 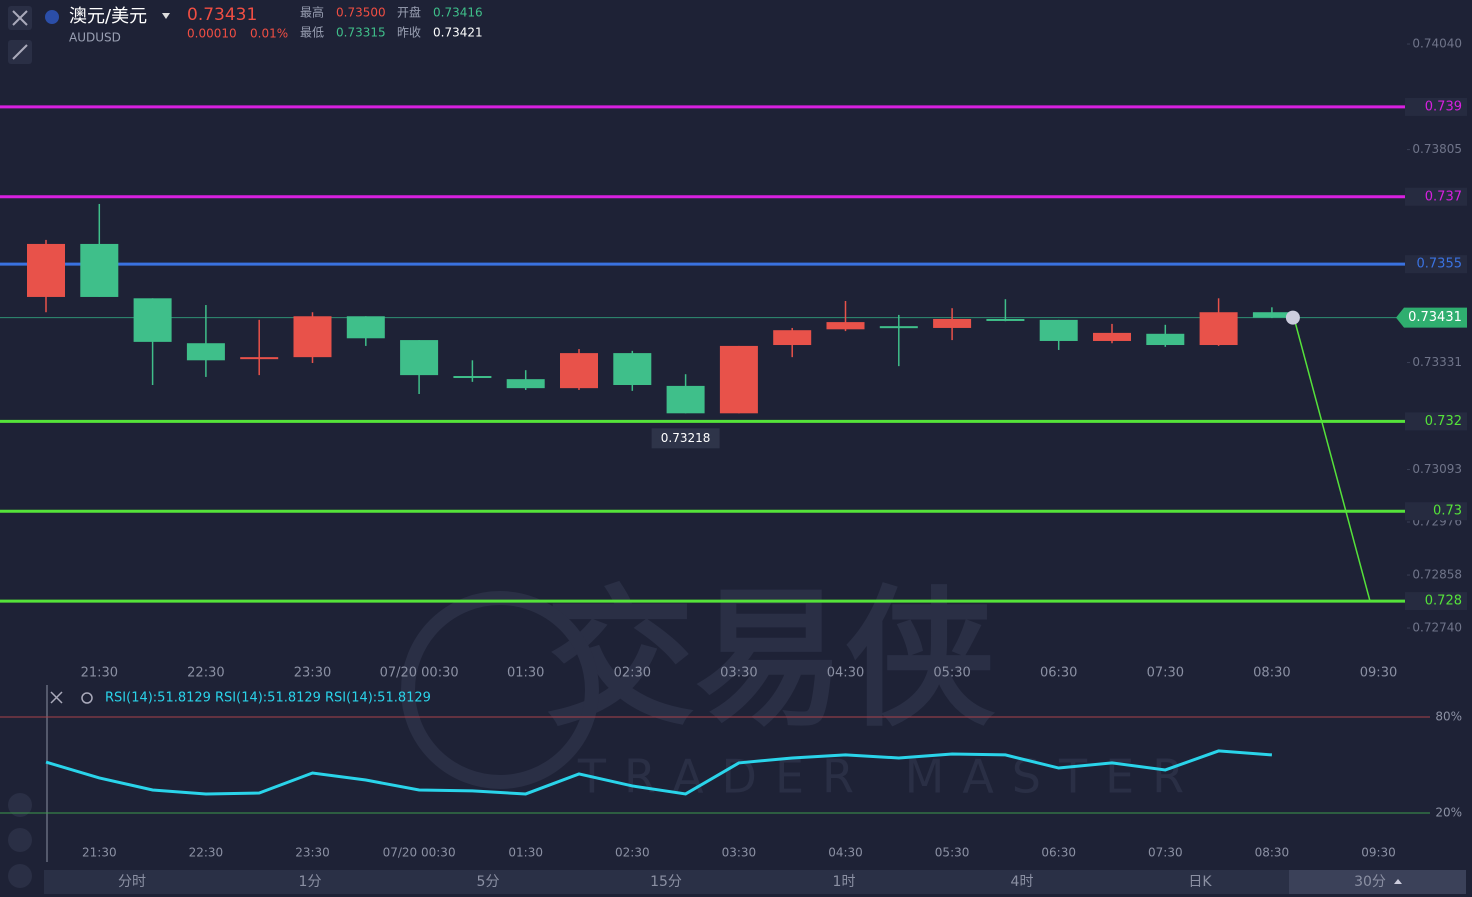 I want to click on rsi-close, so click(x=56, y=697).